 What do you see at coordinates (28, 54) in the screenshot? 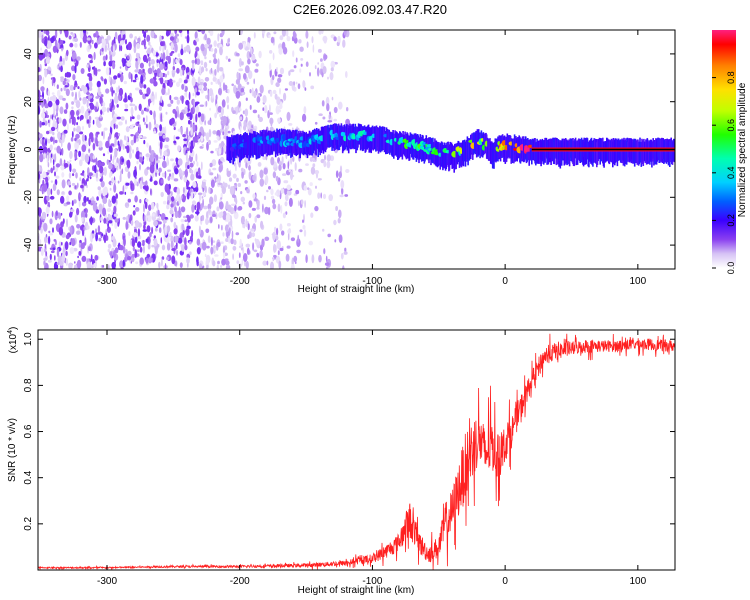
I see `y-tick-label: 40` at bounding box center [28, 54].